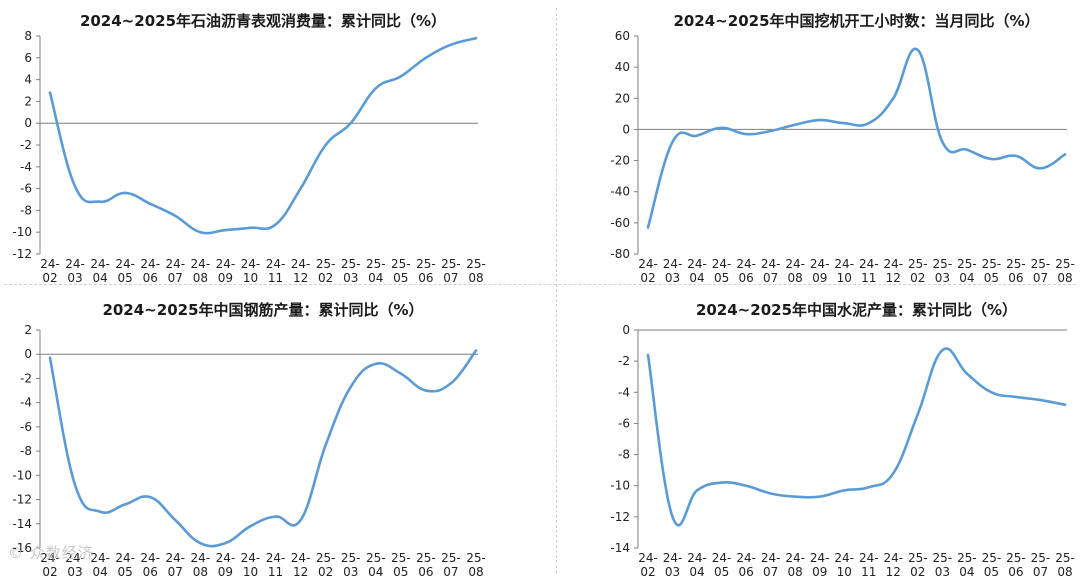 Image resolution: width=1080 pixels, height=578 pixels. I want to click on y-tick-label: -80, so click(620, 254).